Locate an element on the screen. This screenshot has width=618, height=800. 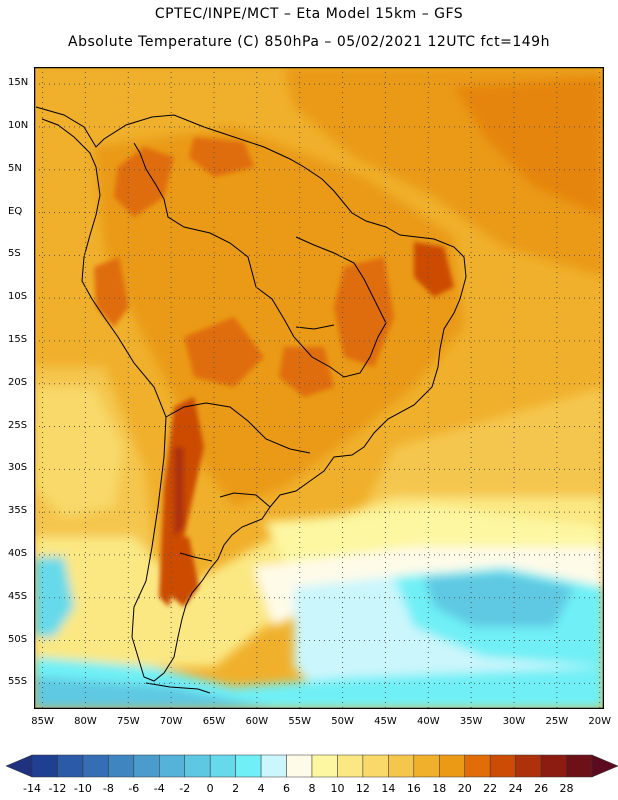
longitude-label: 70W is located at coordinates (171, 721).